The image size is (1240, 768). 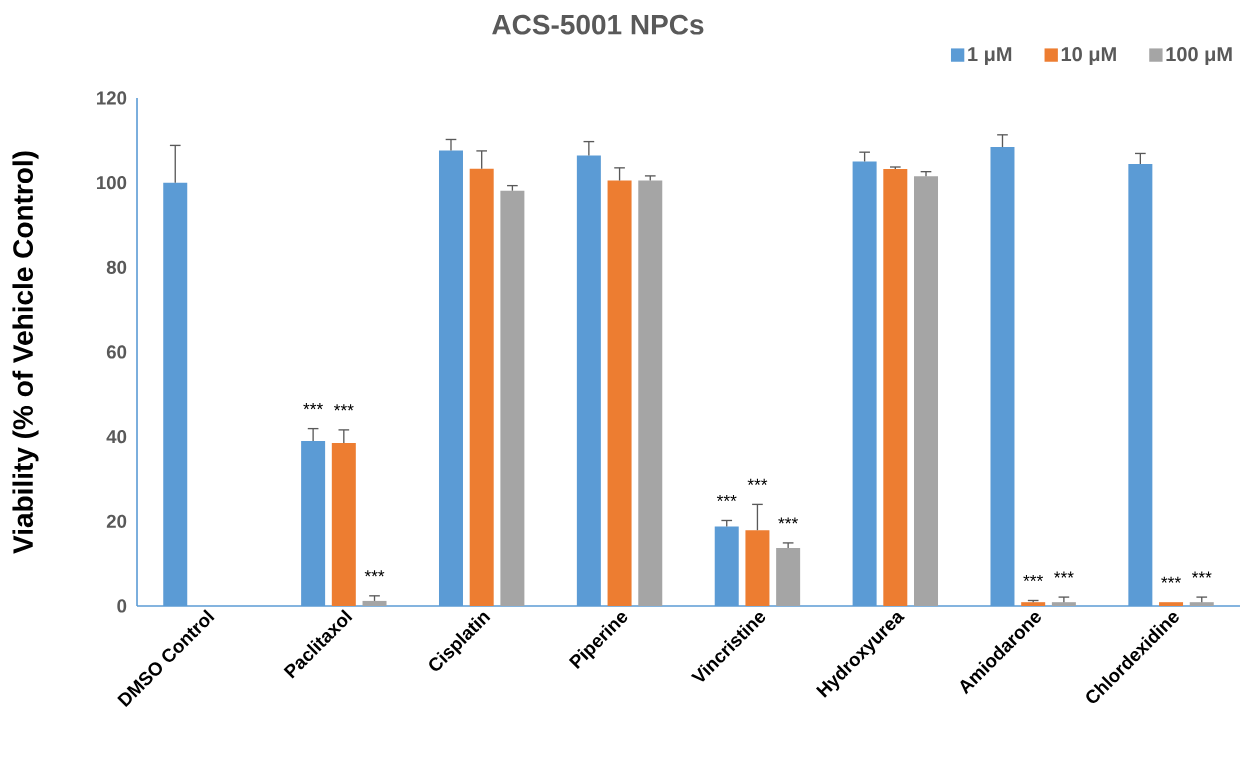 I want to click on y-tick-label: 0, so click(x=122, y=606).